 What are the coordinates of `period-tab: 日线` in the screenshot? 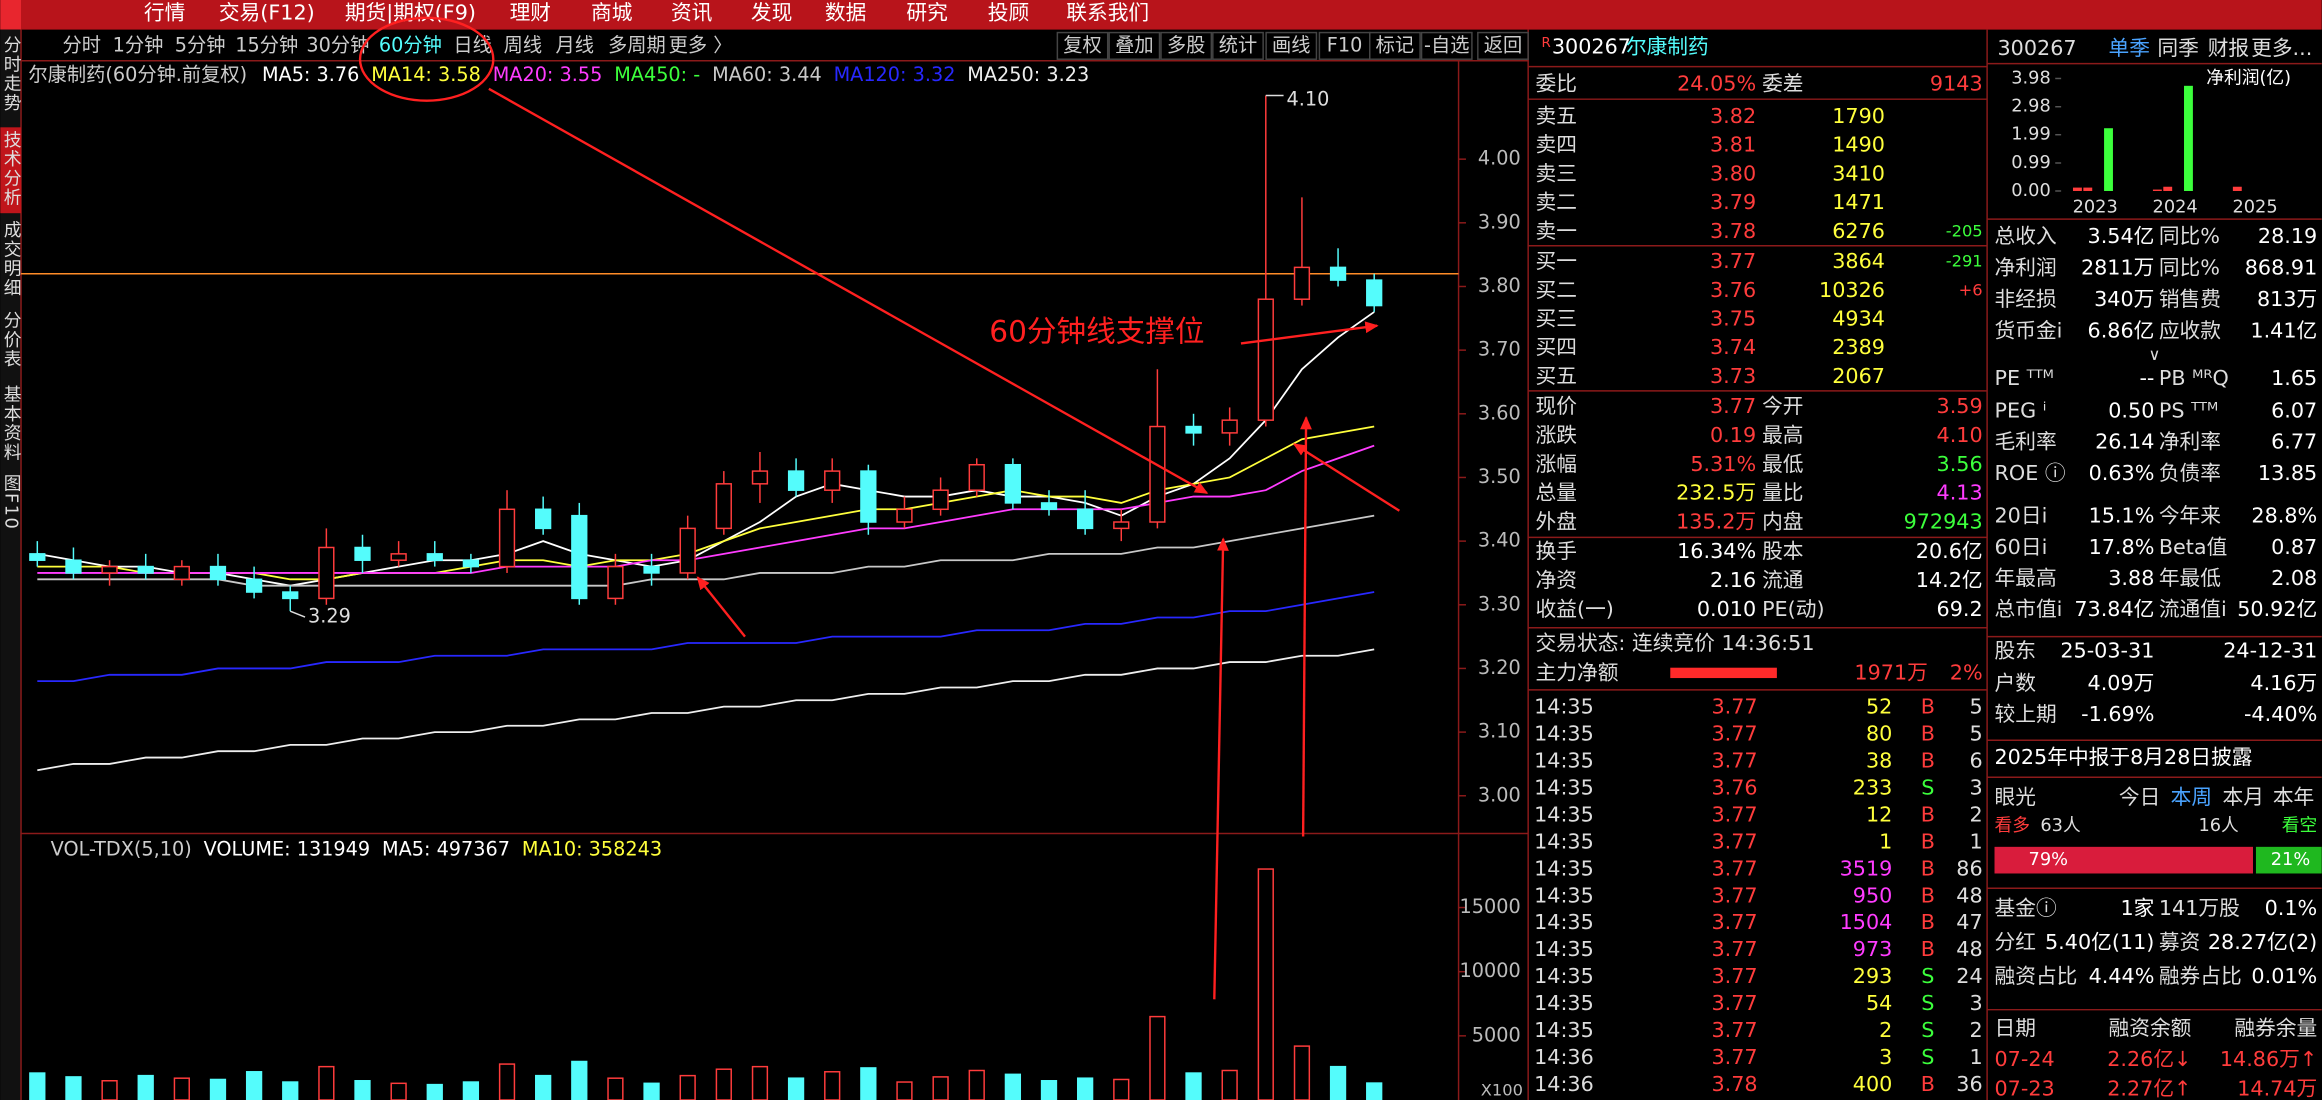 It's located at (472, 44).